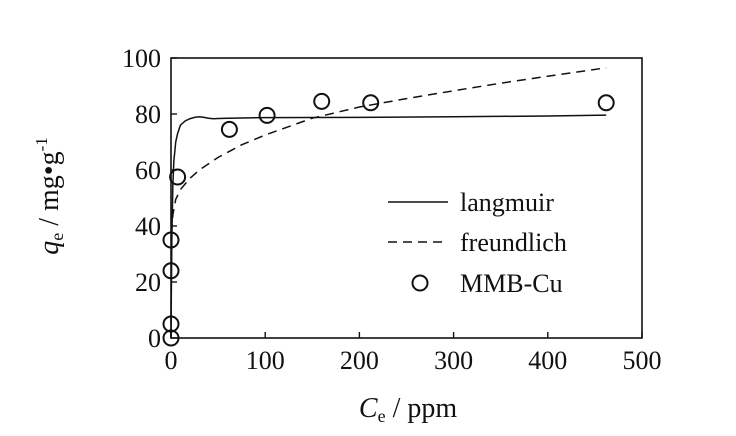 The image size is (736, 436). What do you see at coordinates (507, 202) in the screenshot?
I see `legend-langmuir-label: langmuir` at bounding box center [507, 202].